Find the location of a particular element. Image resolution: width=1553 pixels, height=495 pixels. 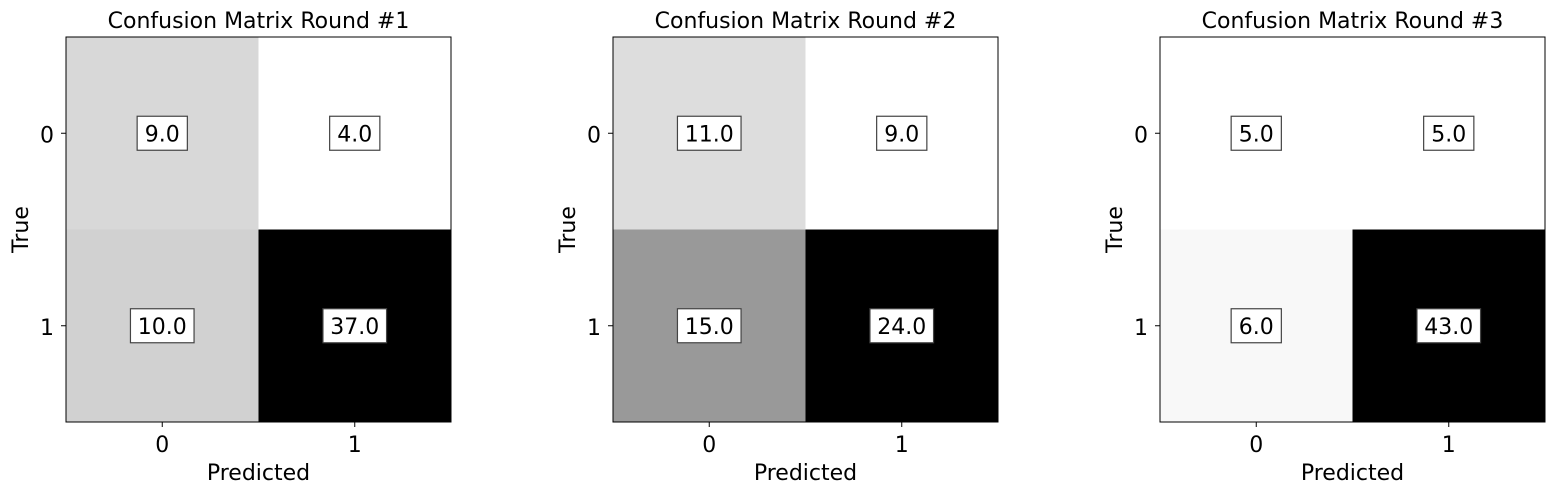

chart-title: Confusion Matrix Round #1 is located at coordinates (259, 21).